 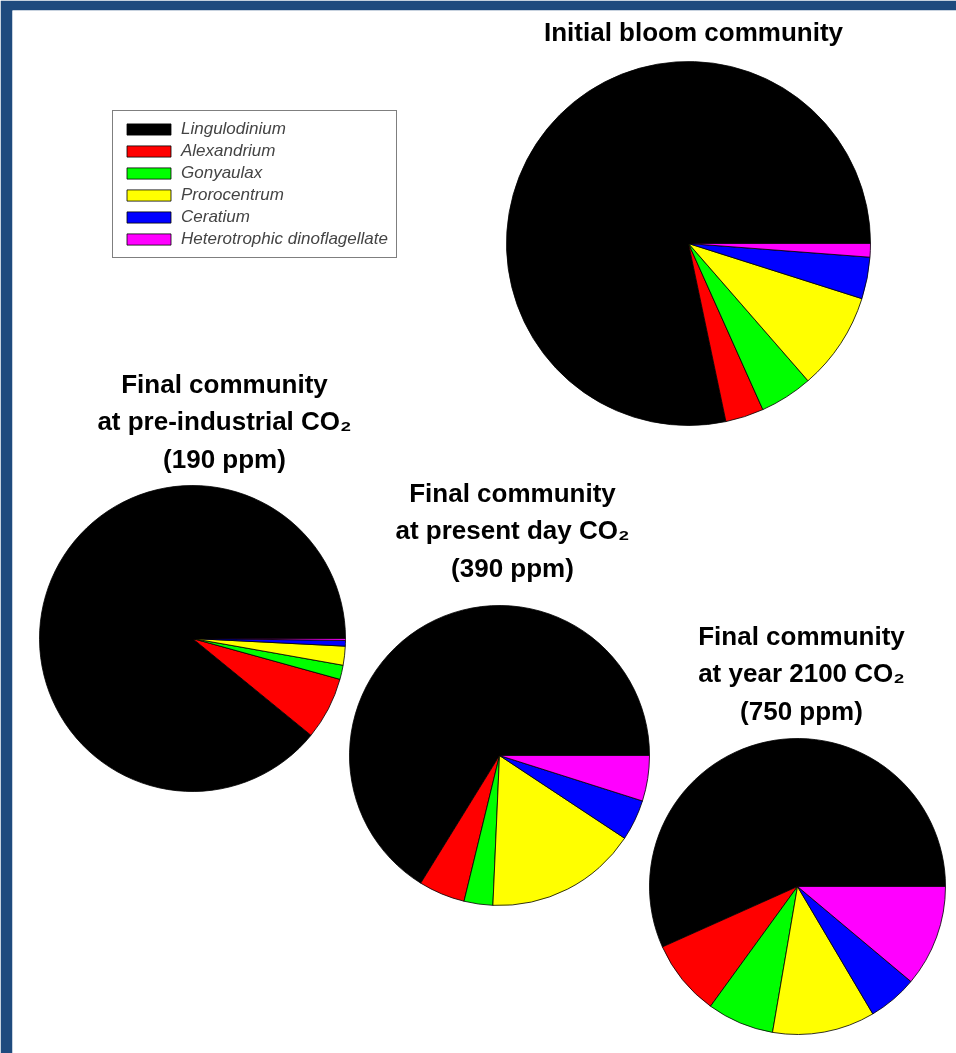 I want to click on legend-label: Alexandrium, so click(x=228, y=151).